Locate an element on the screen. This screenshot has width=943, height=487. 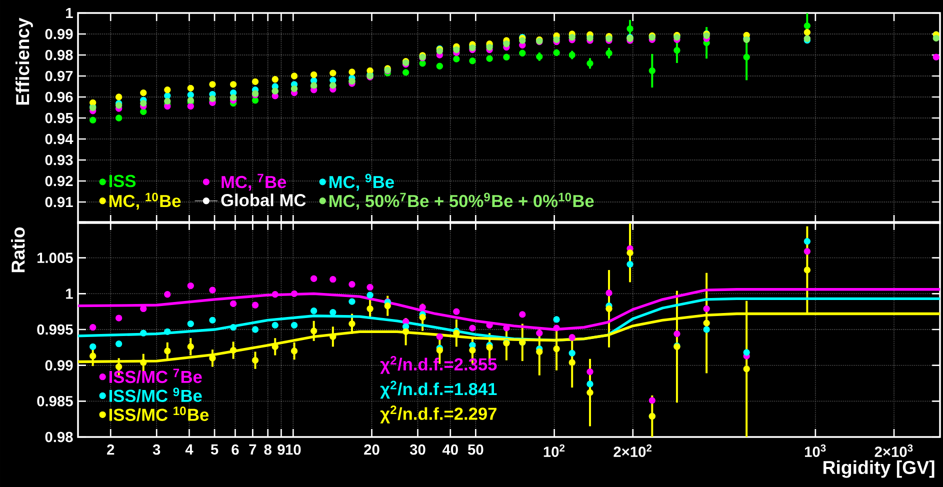
y-tick-label: 0.92 is located at coordinates (59, 181).